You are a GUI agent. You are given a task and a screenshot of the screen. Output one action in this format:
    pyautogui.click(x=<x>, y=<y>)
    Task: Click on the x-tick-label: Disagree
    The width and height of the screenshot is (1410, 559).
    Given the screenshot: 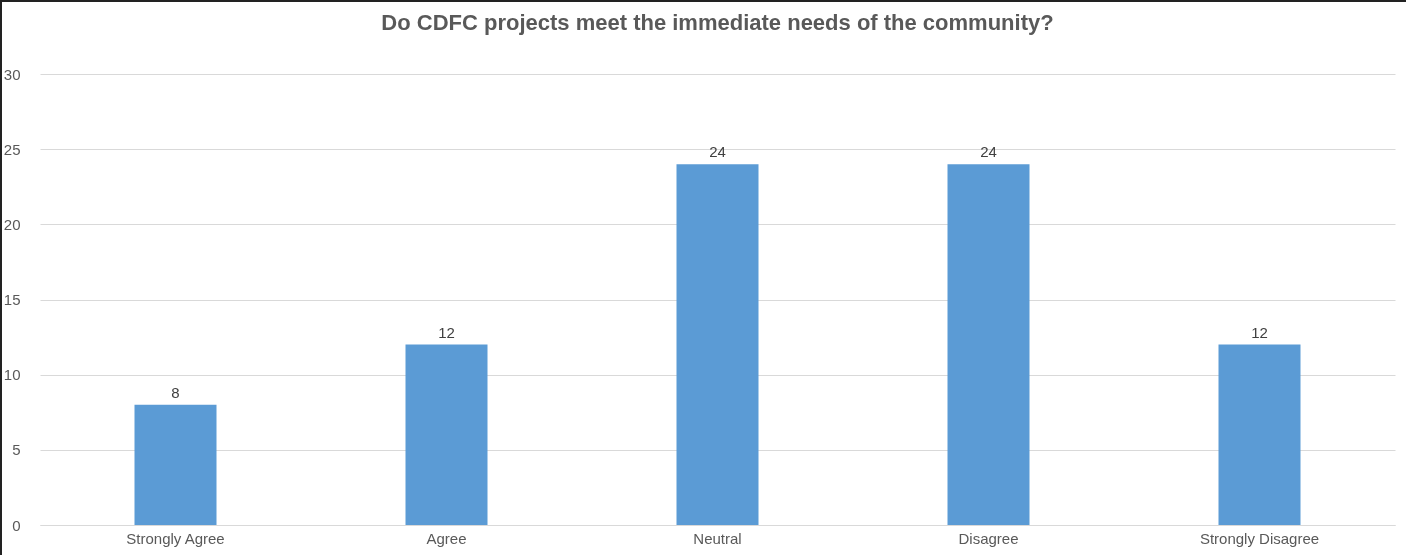 What is the action you would take?
    pyautogui.click(x=988, y=538)
    